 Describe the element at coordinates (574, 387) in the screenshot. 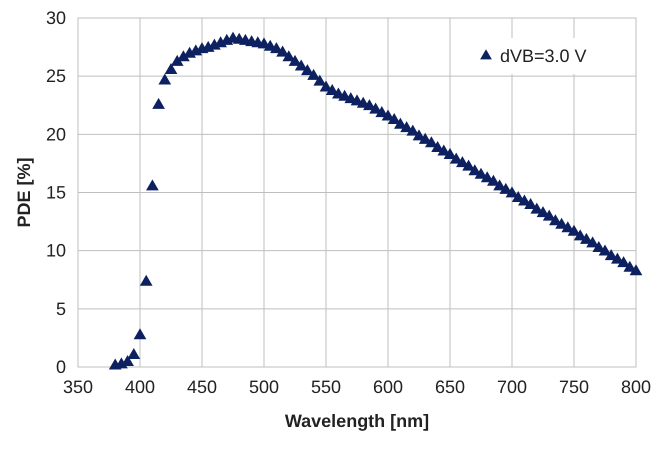

I see `x-tick-label: 750` at that location.